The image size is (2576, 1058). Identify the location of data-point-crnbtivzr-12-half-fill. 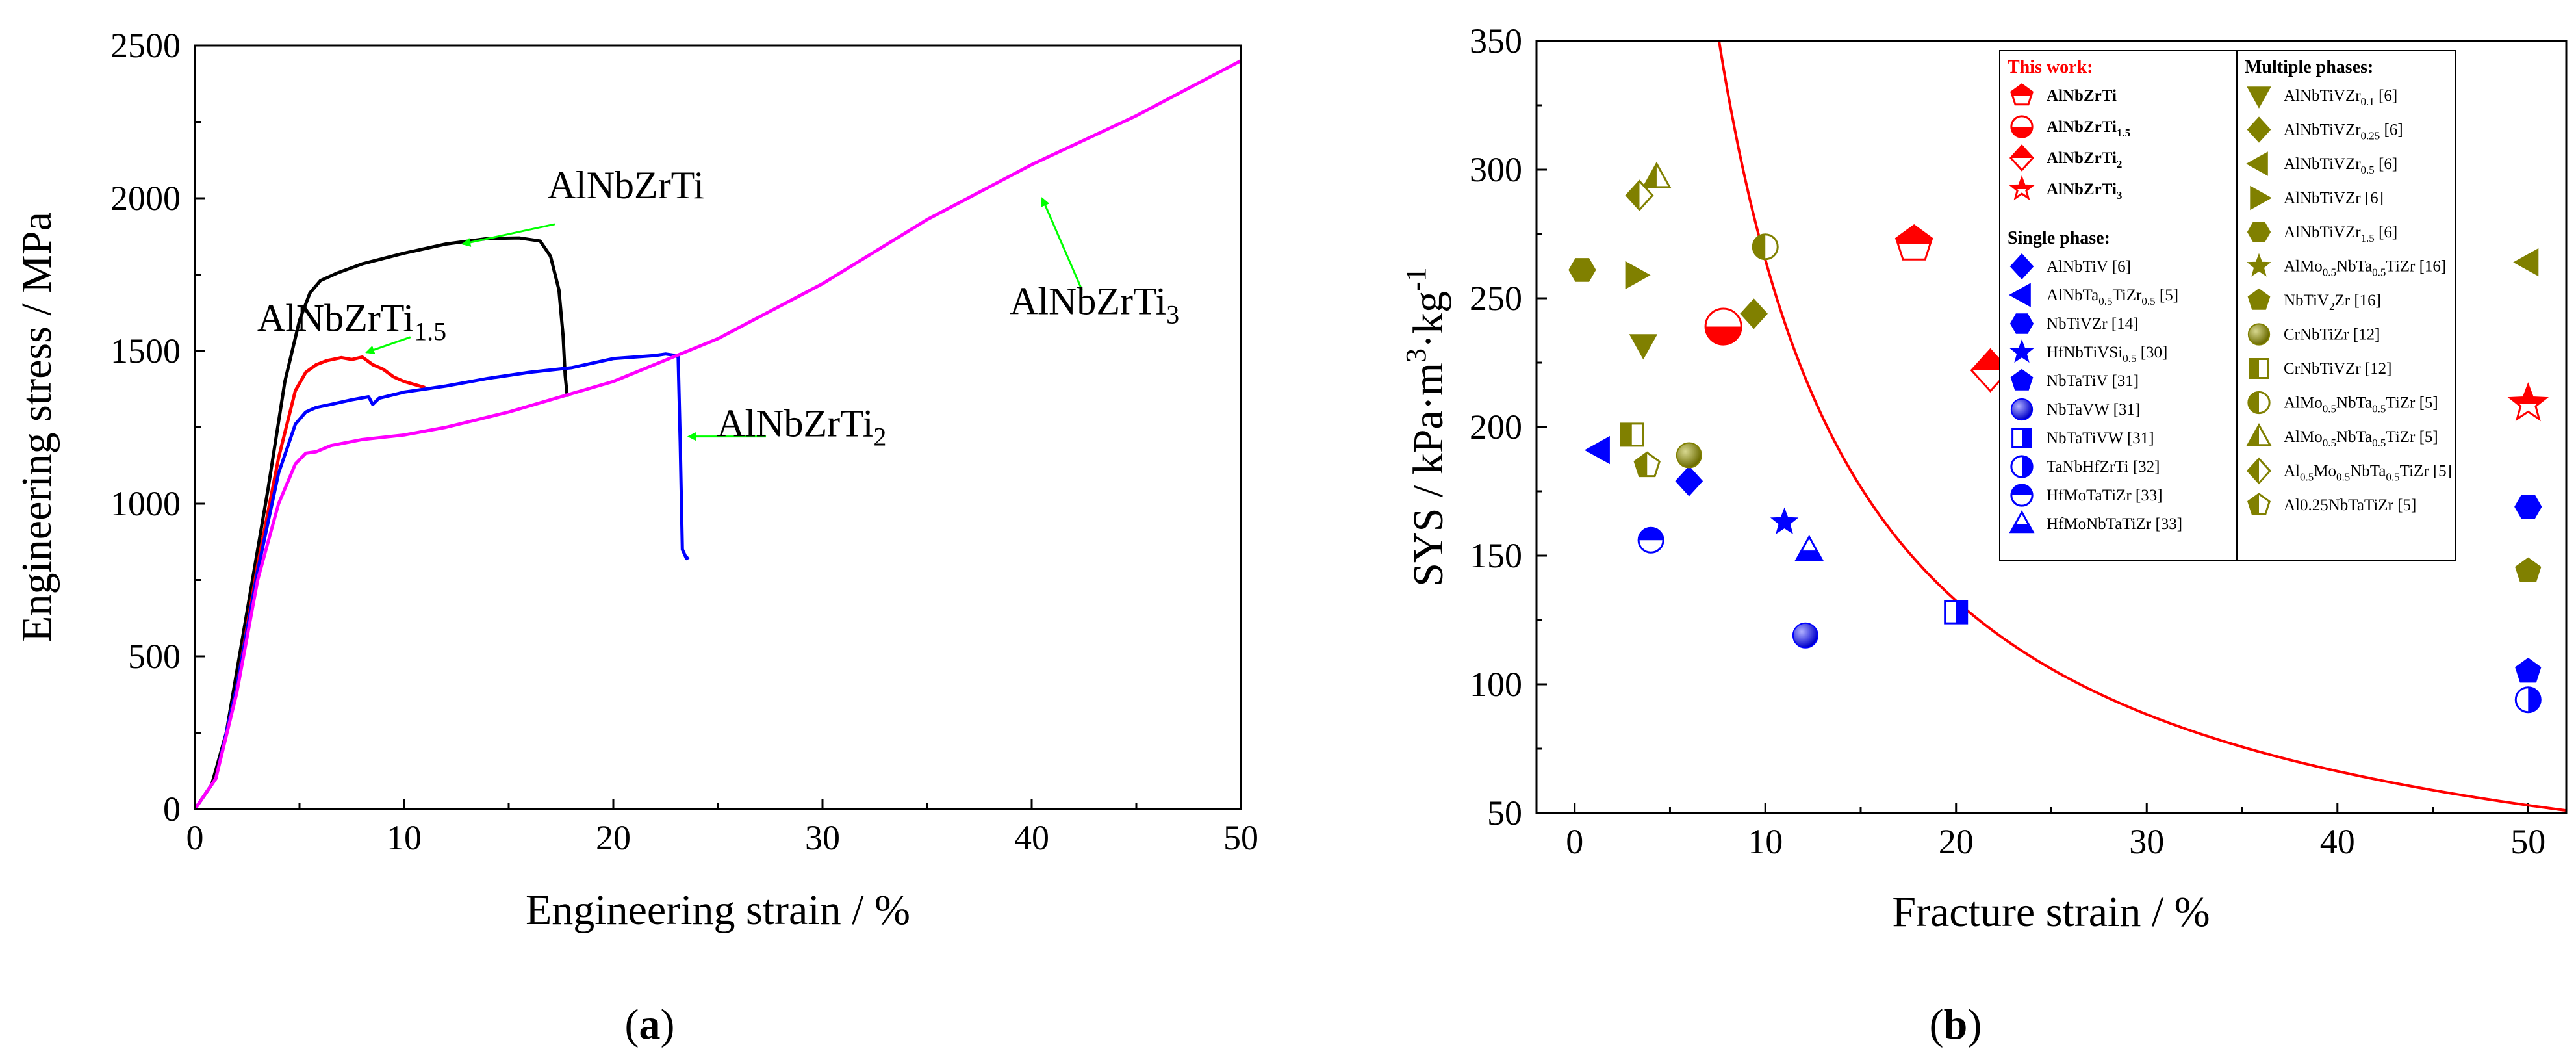
(1626, 434).